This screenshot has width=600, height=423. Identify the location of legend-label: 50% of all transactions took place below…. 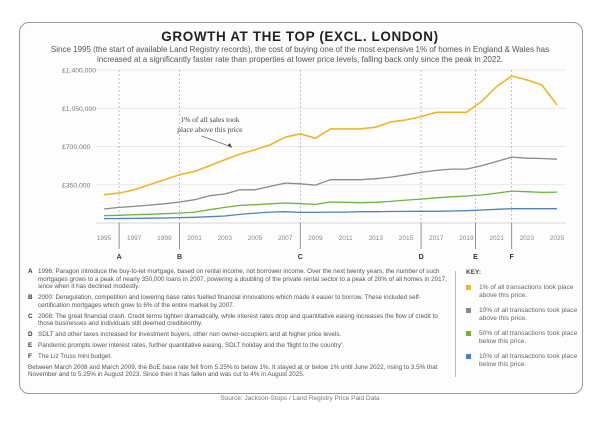
(528, 337).